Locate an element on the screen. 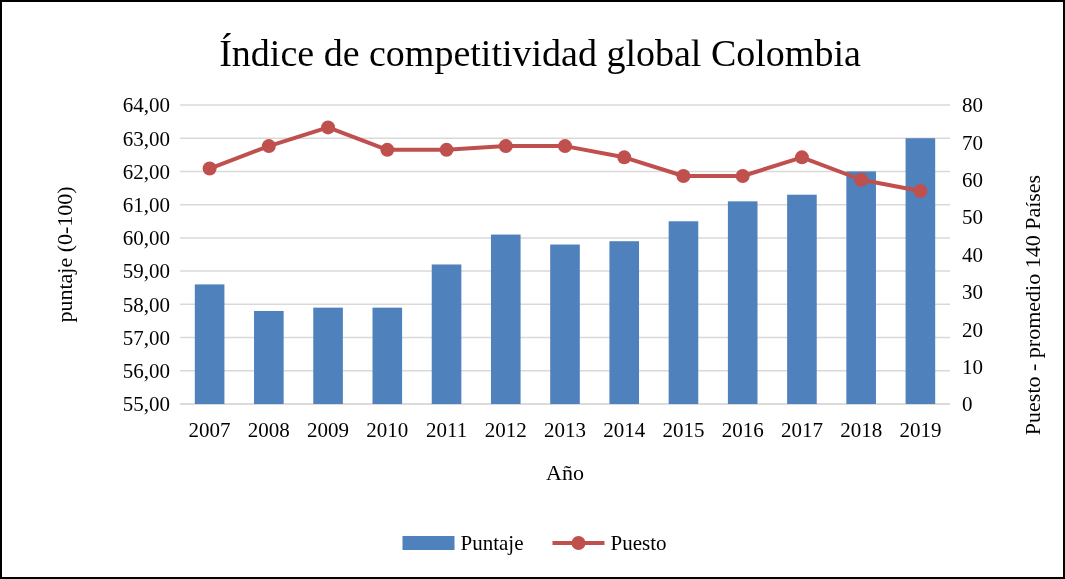 This screenshot has height=579, width=1065. x-tick-label: 2015 is located at coordinates (683, 430).